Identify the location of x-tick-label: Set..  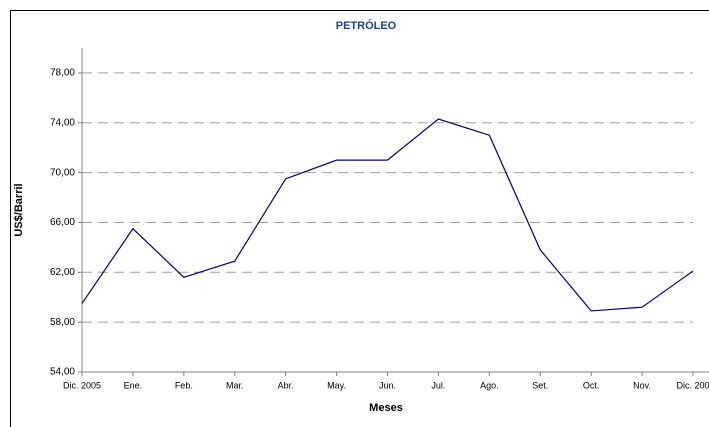
(540, 385).